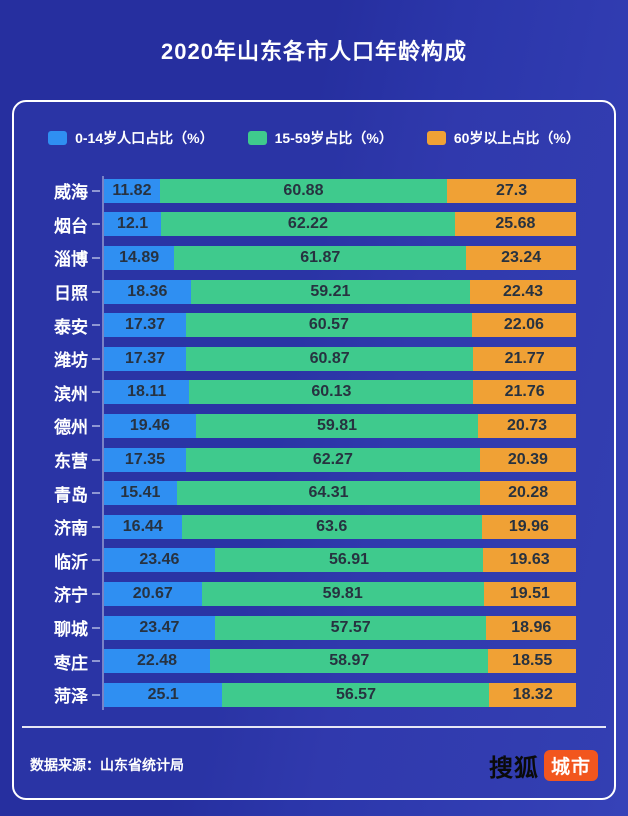 This screenshot has height=816, width=628. Describe the element at coordinates (356, 694) in the screenshot. I see `bar-segment-series-1: 56.57` at that location.